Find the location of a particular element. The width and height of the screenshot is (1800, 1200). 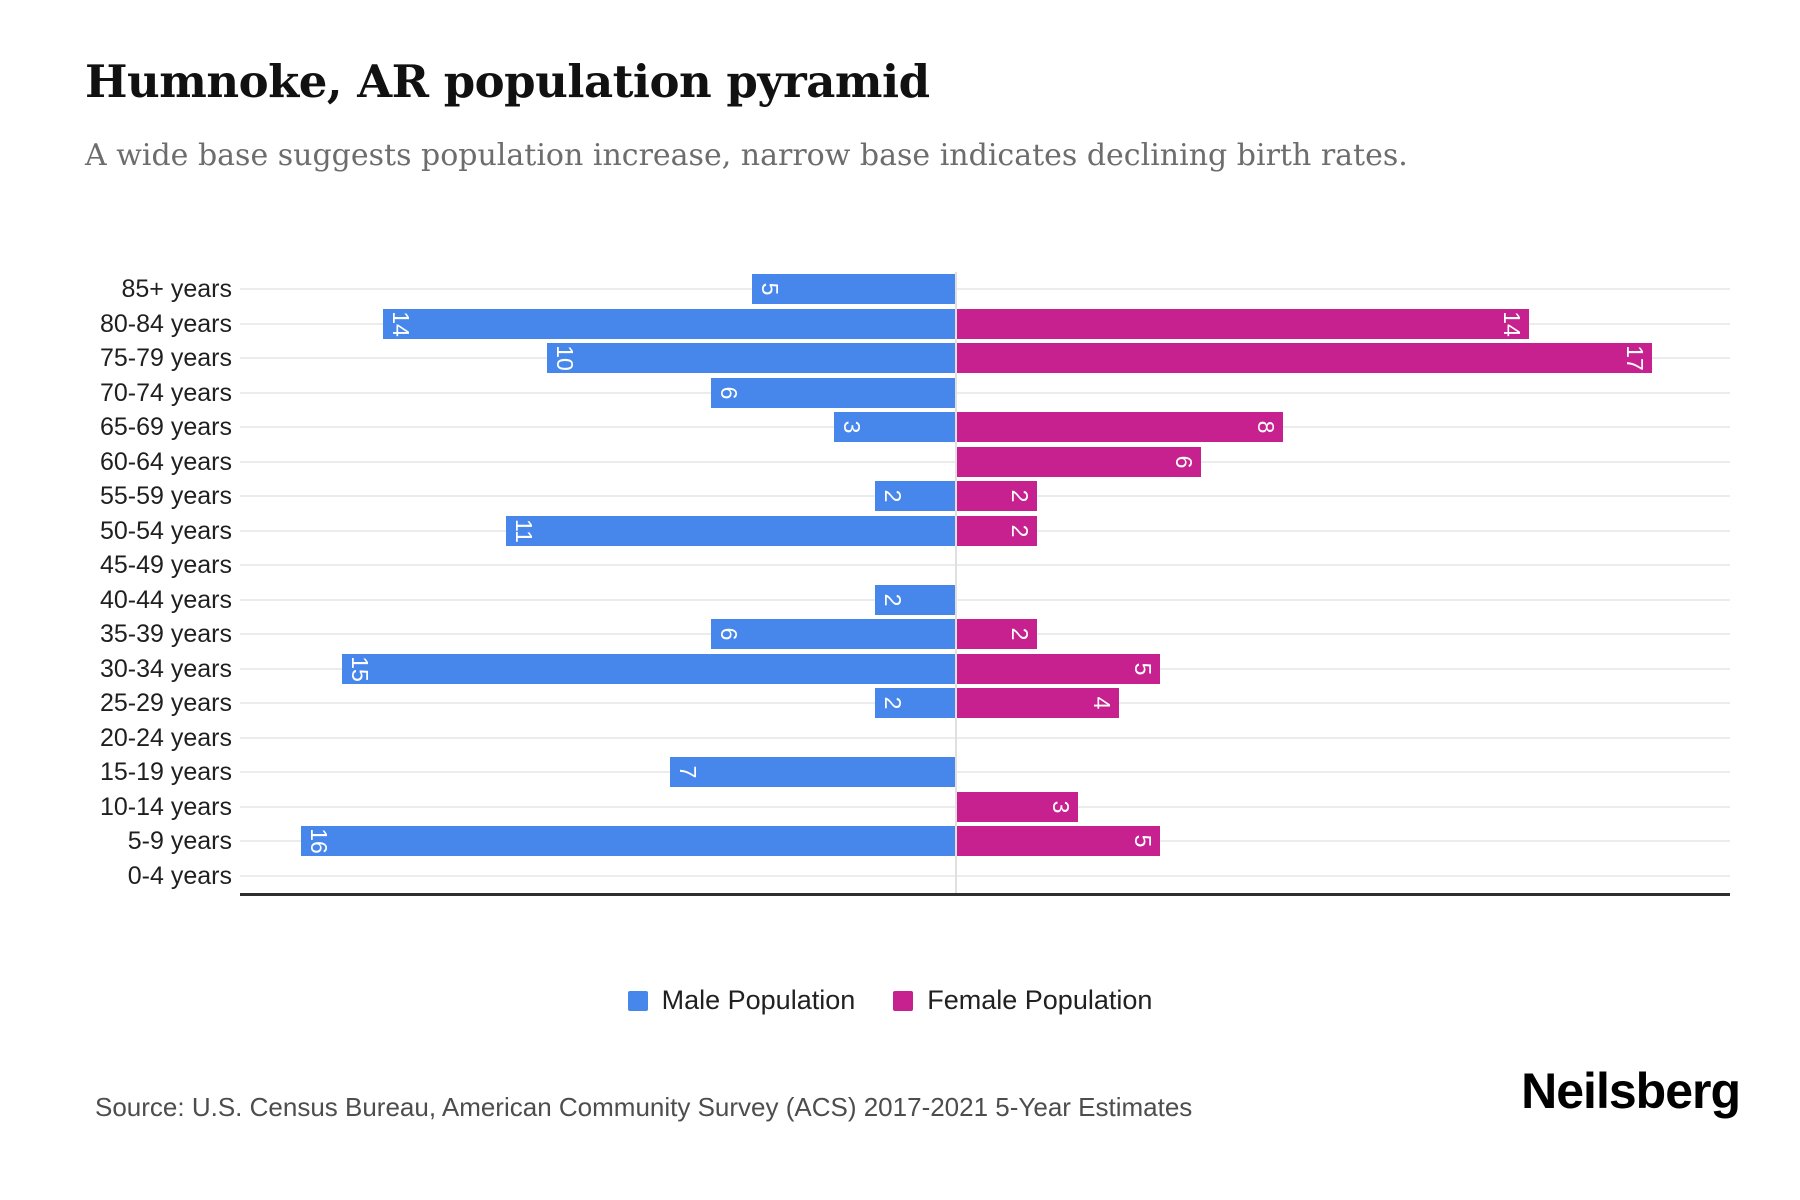

male-bar-value: 3 is located at coordinates (852, 427).